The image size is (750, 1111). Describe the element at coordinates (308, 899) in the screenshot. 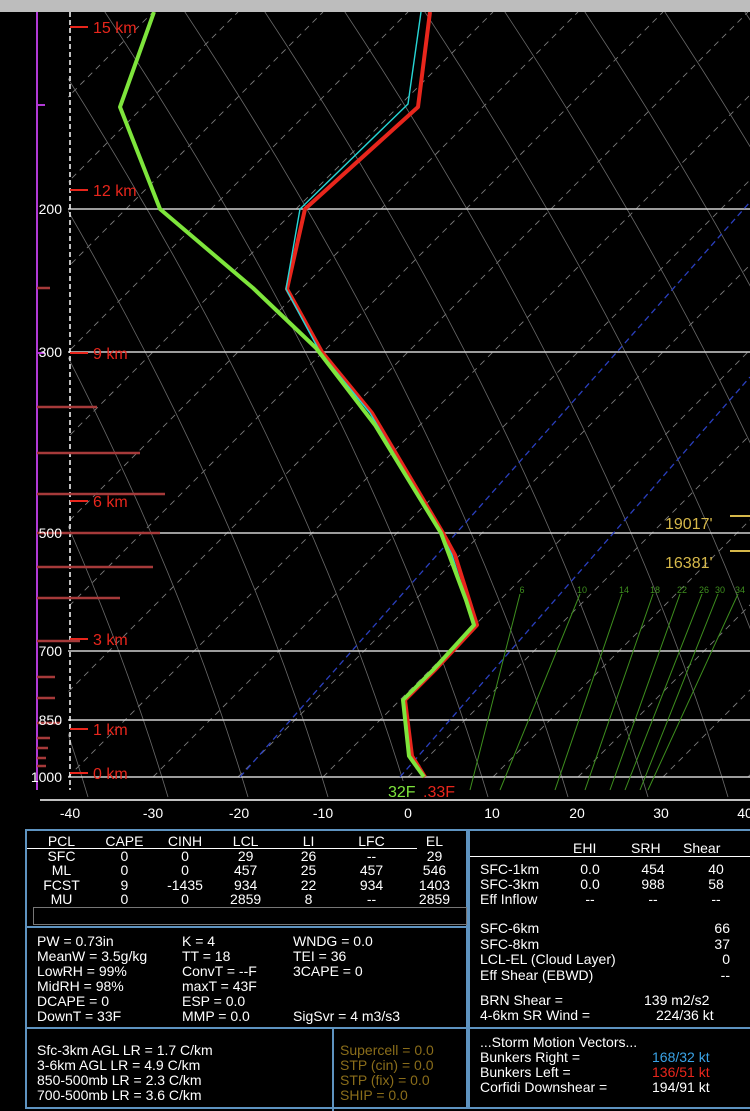

I see `parcel-cell: 8` at that location.